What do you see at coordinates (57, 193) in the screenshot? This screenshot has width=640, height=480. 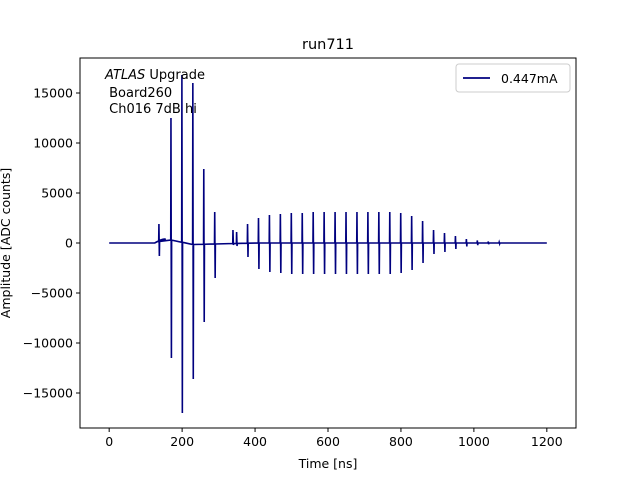 I see `y-tick-label: 5000` at bounding box center [57, 193].